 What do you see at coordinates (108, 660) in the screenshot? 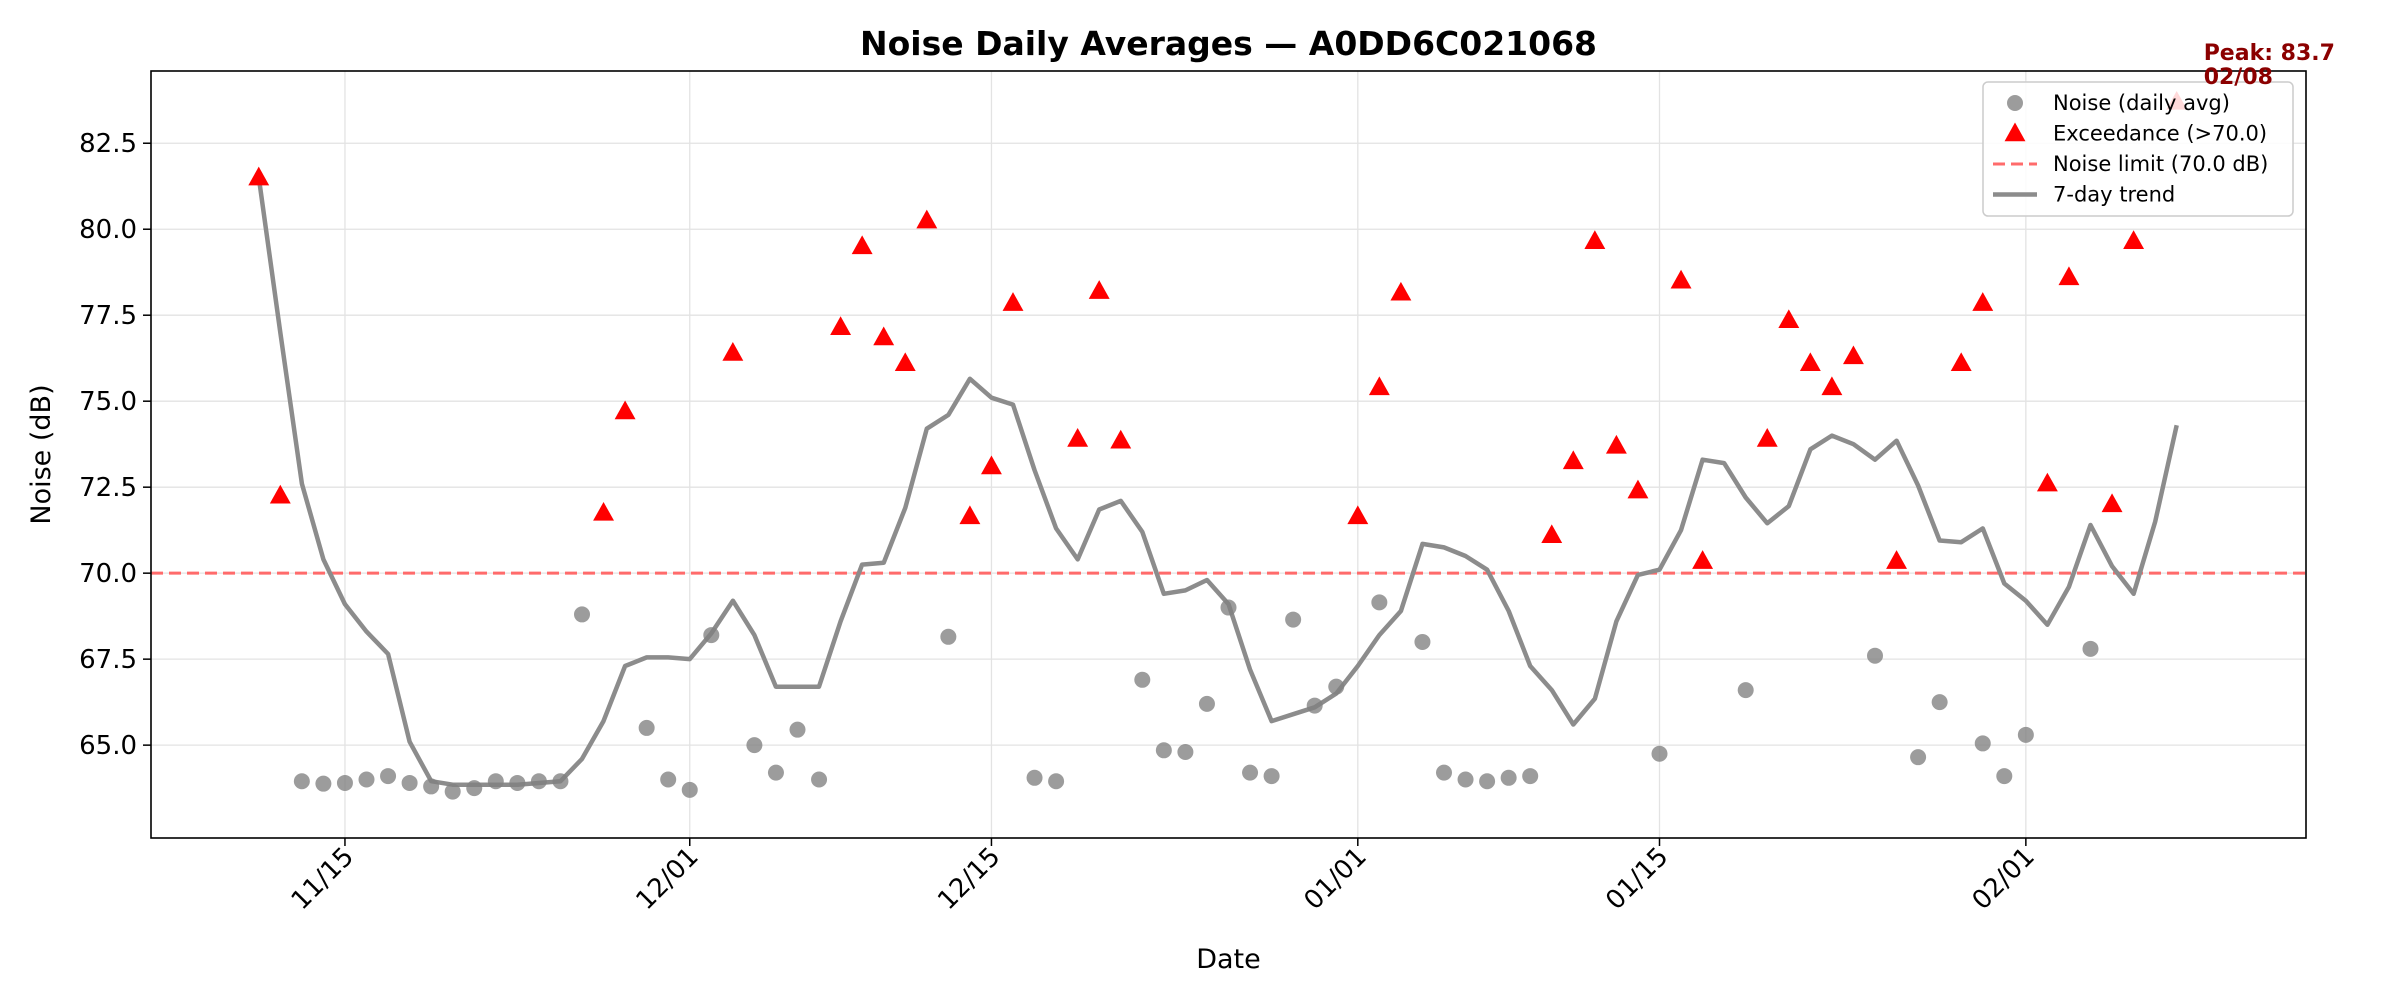
I see `y-tick-label: 67.5` at bounding box center [108, 660].